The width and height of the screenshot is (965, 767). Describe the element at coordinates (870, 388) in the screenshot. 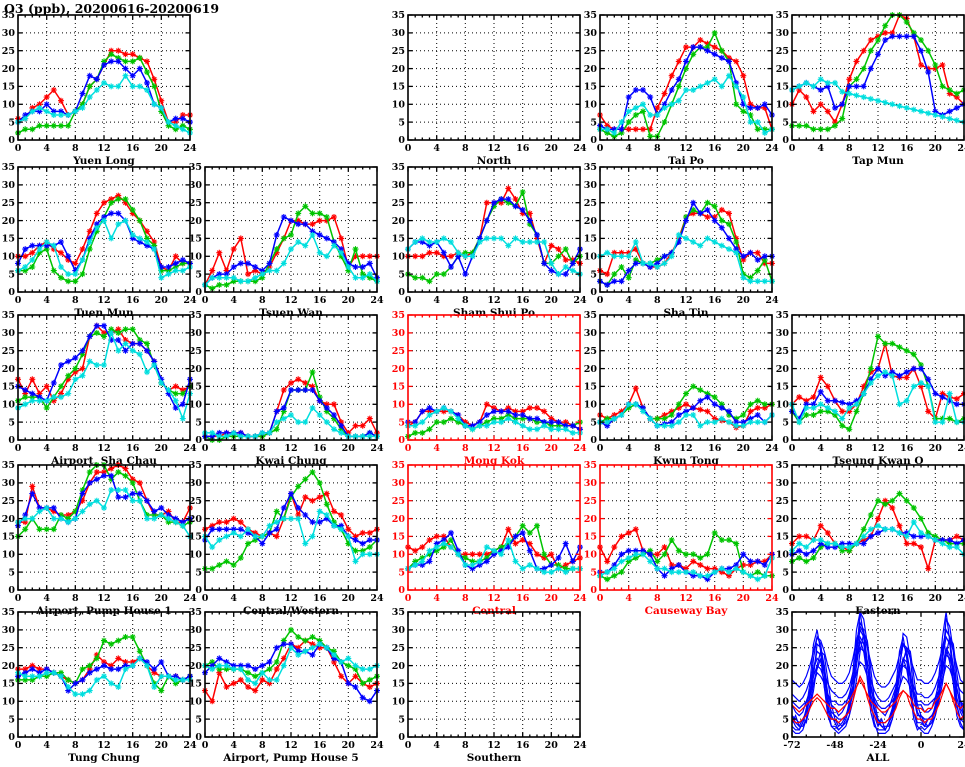

I see `chart-canvas: 0 5 10 15 20 25 30 35 0 4 8 12 16 20 24 Tseung Kwan O` at that location.